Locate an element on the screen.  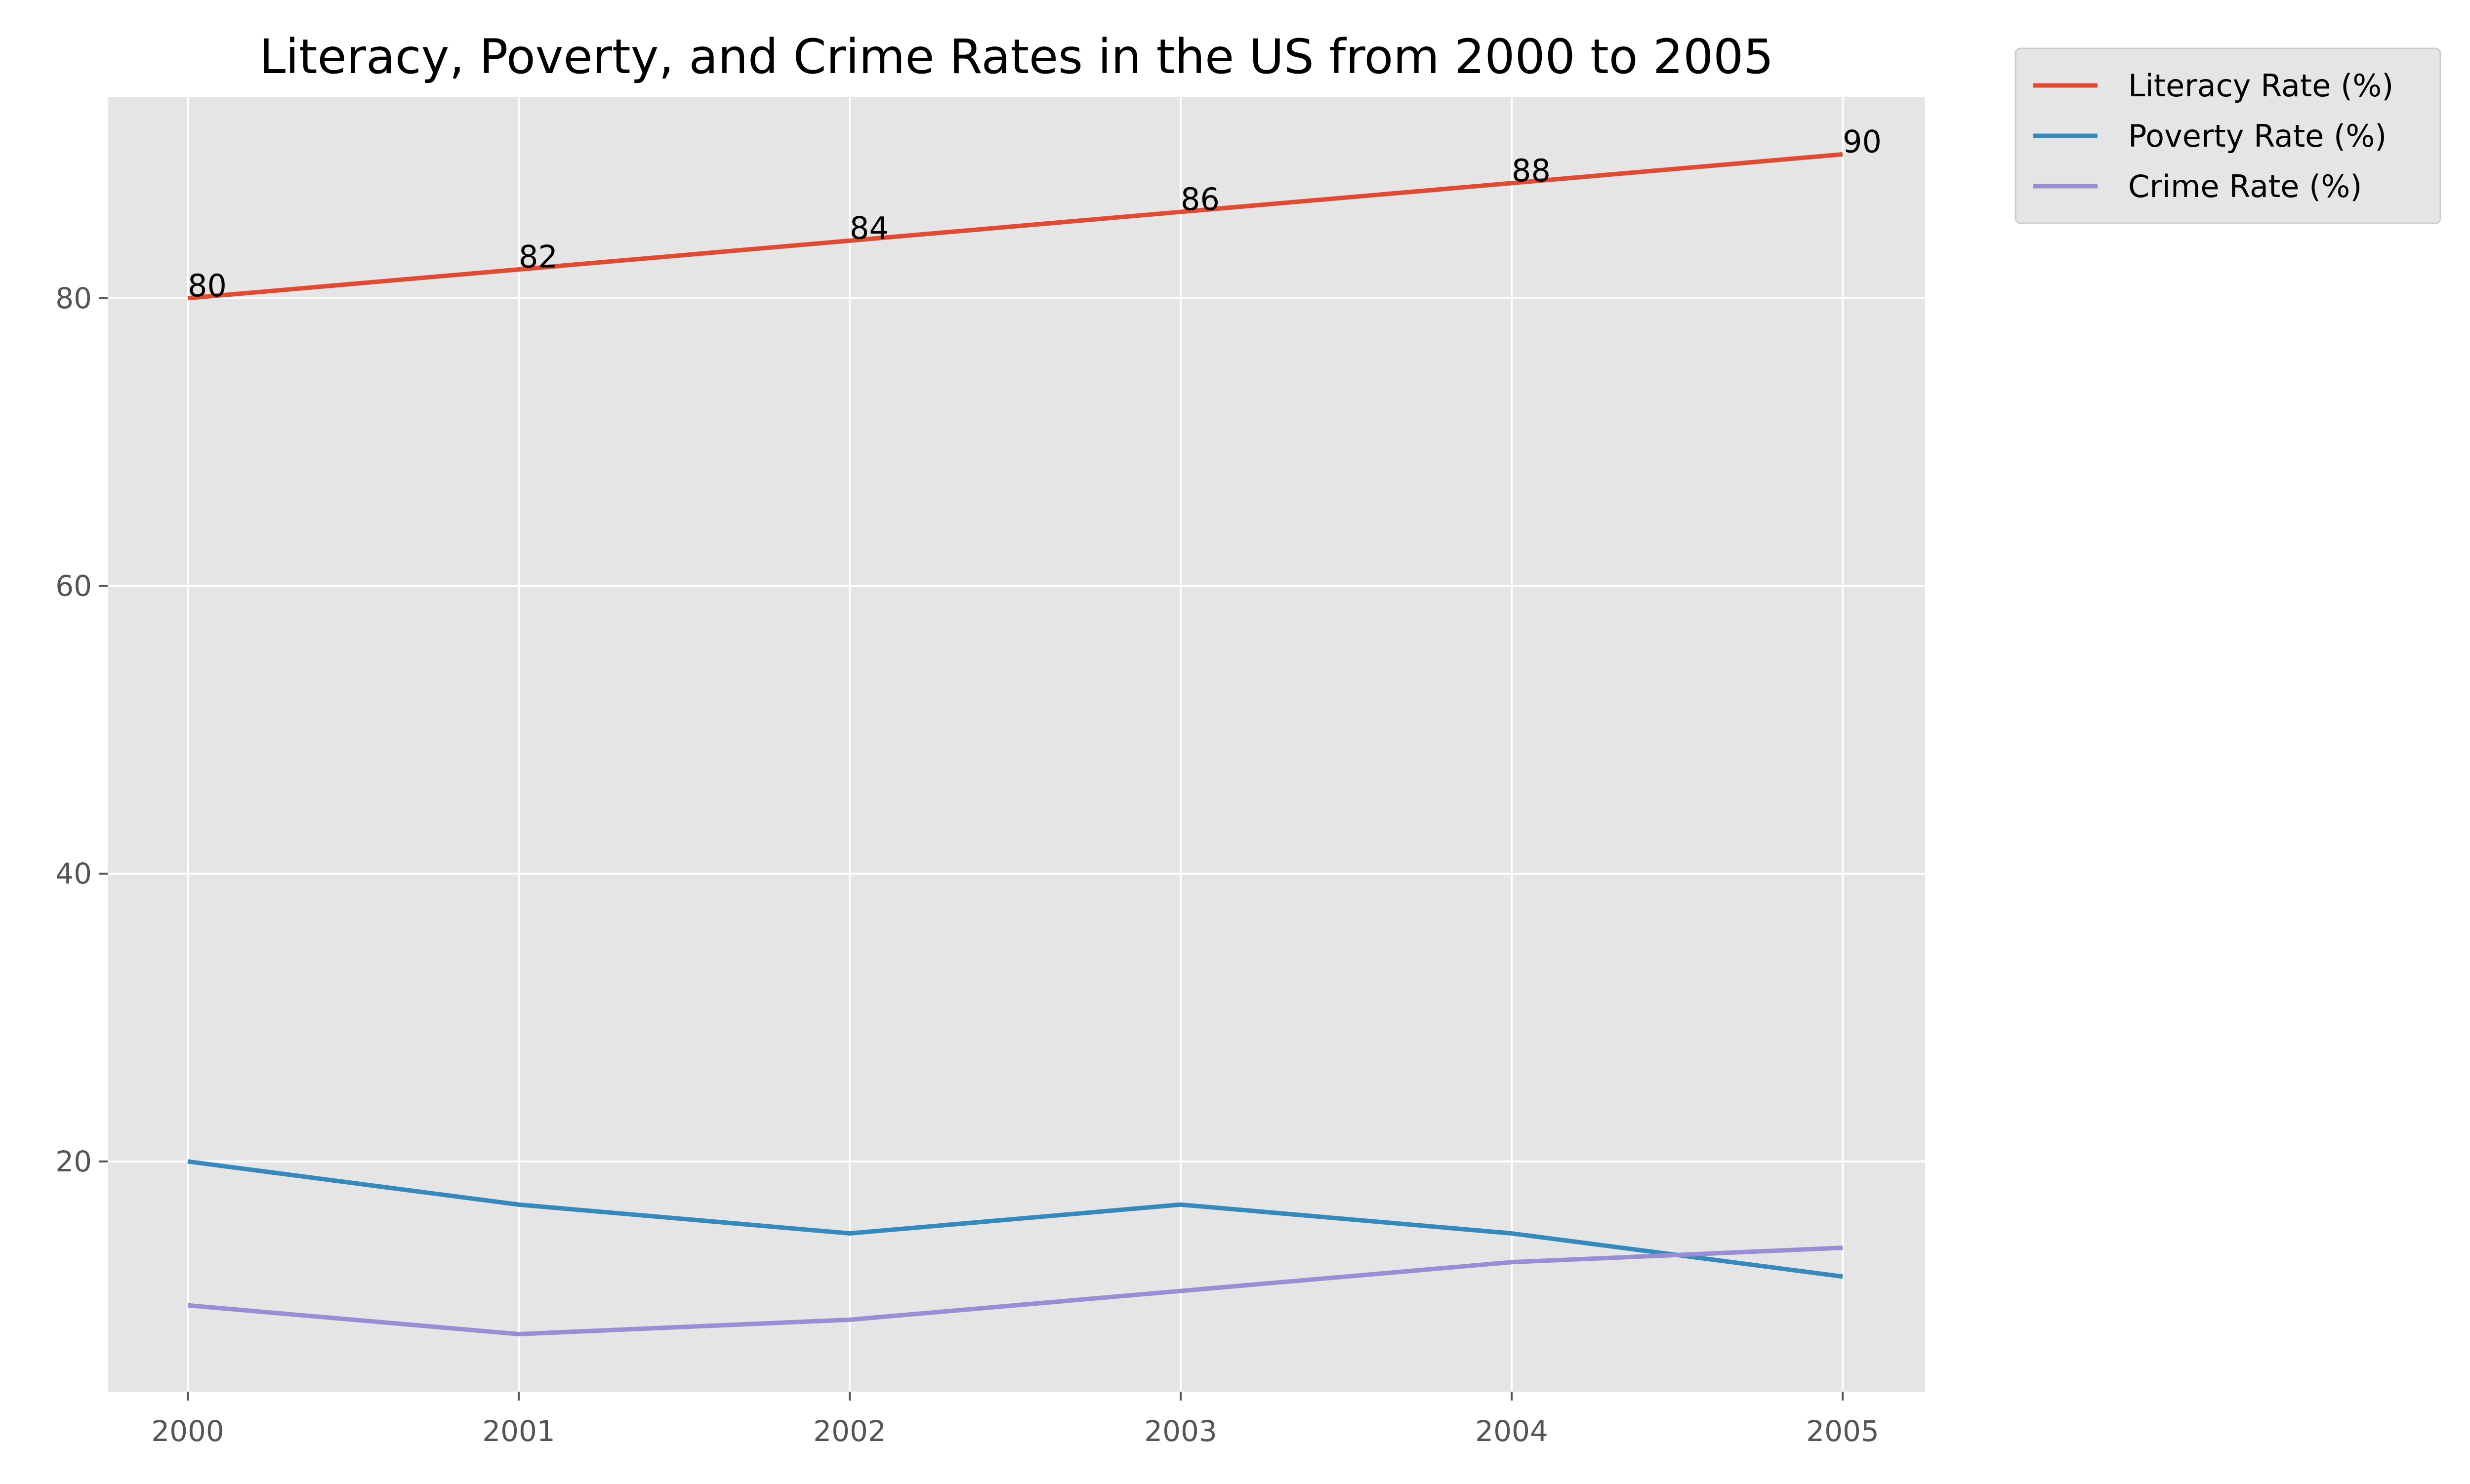
x-tick-label: 2001 is located at coordinates (518, 1431).